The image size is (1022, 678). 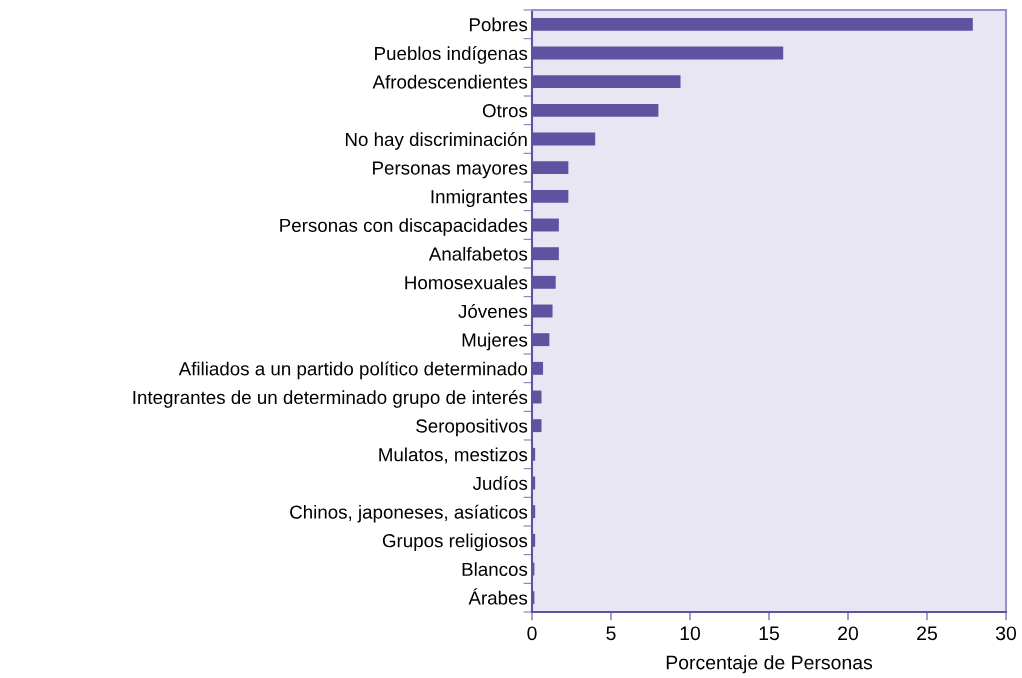 What do you see at coordinates (466, 282) in the screenshot?
I see `y-tick-label: Homosexuales` at bounding box center [466, 282].